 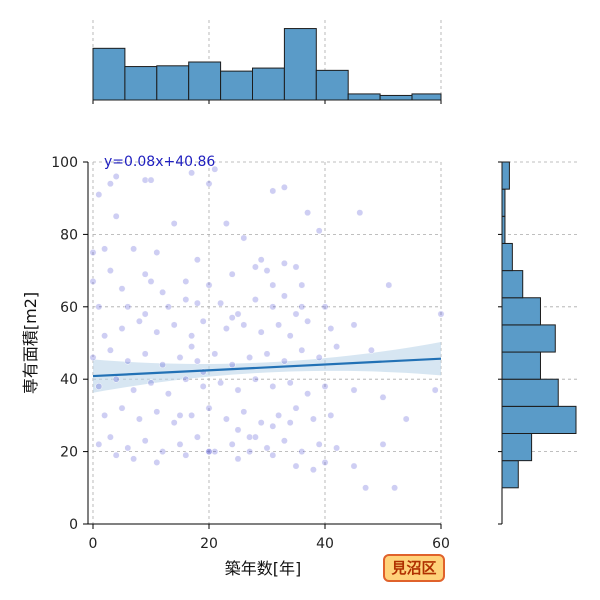 I want to click on district-badge, so click(x=414, y=568).